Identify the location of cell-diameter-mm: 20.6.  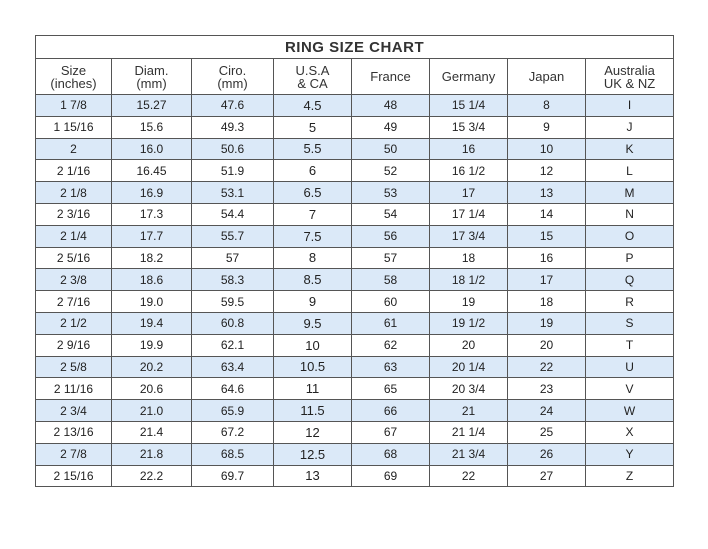
(151, 389).